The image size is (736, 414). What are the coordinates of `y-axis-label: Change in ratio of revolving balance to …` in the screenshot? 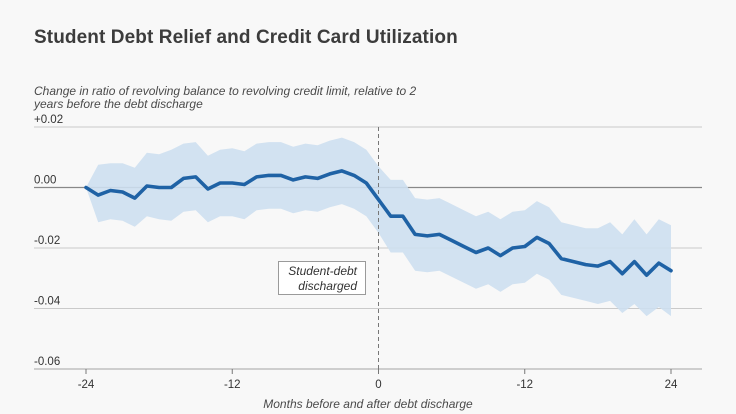 It's located at (225, 97).